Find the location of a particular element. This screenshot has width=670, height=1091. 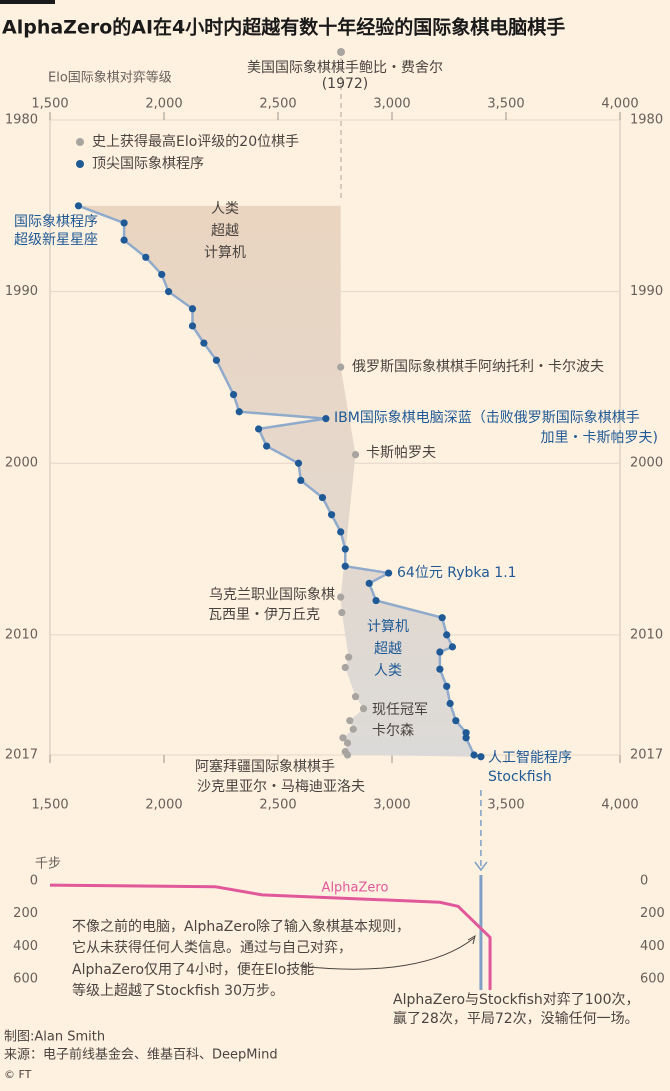

x-tick-label: 2,500 is located at coordinates (277, 805).